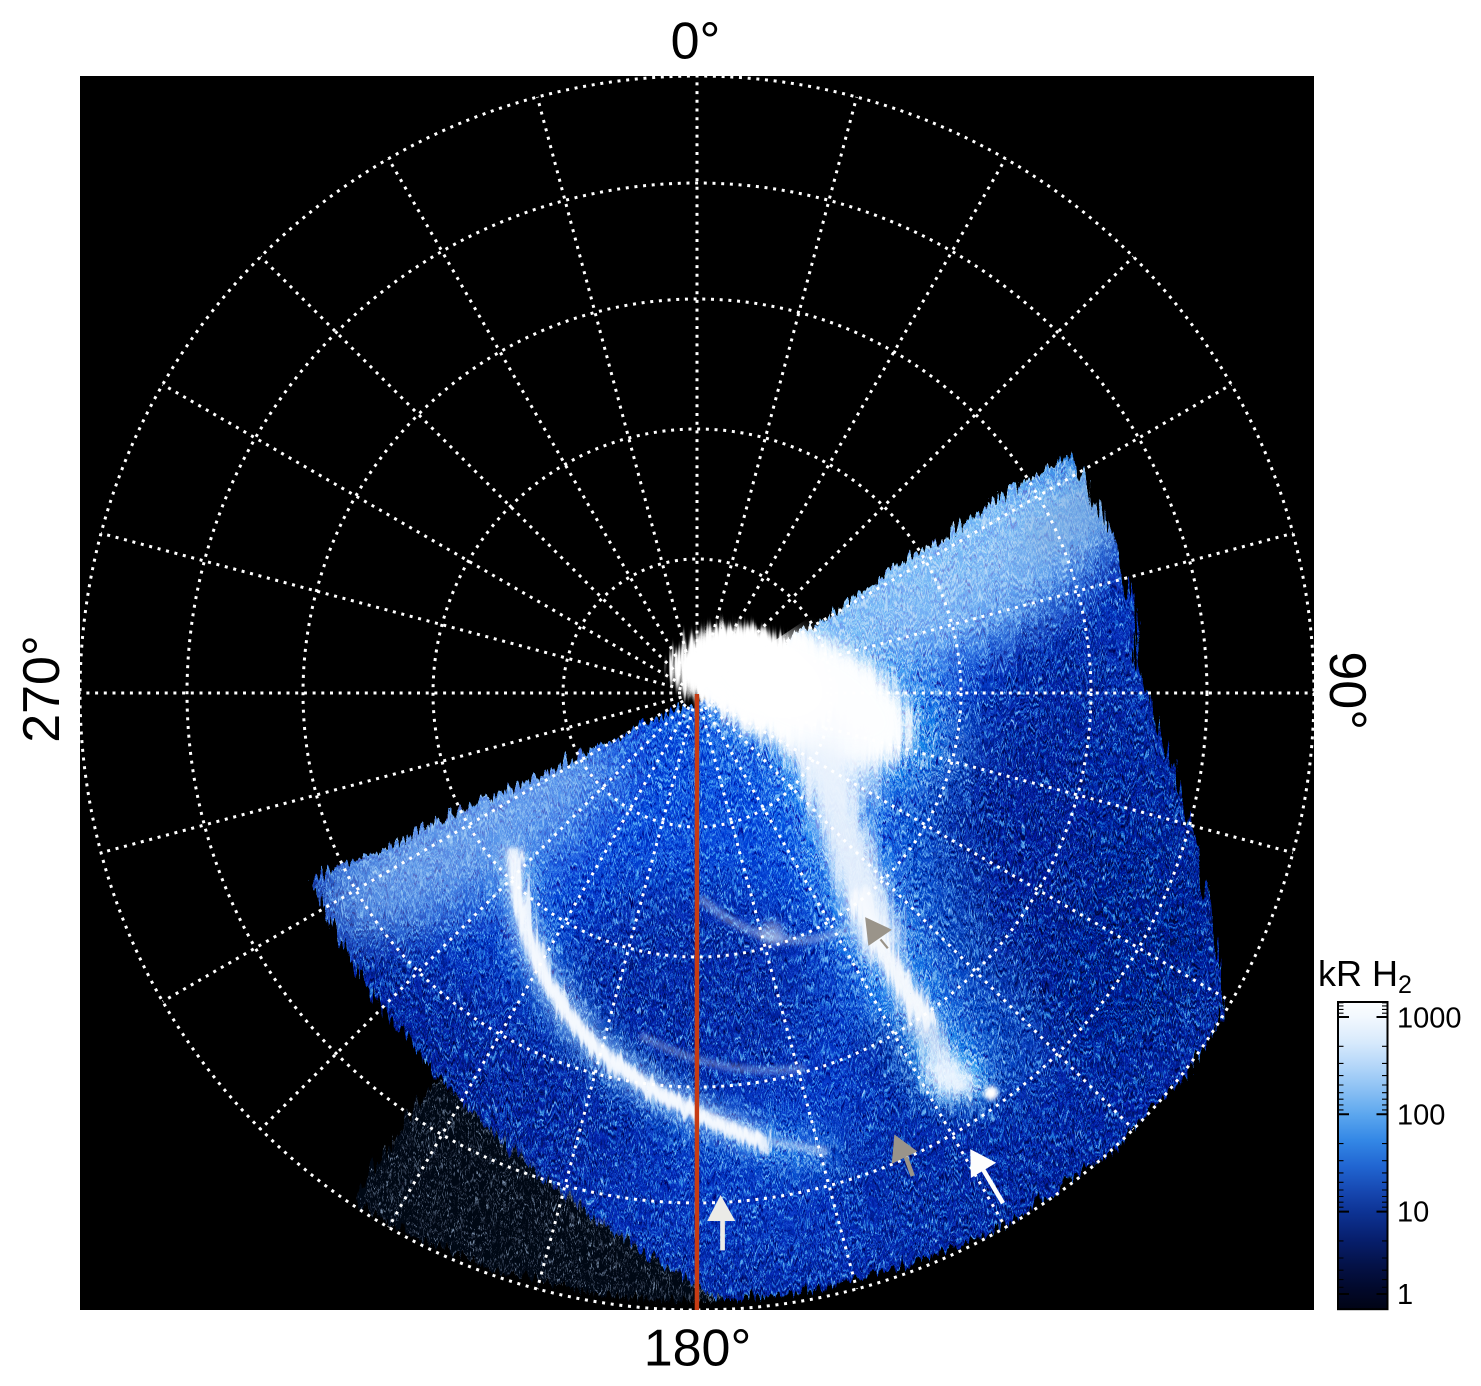 This screenshot has height=1386, width=1481. What do you see at coordinates (698, 1349) in the screenshot?
I see `svg-text: 180°` at bounding box center [698, 1349].